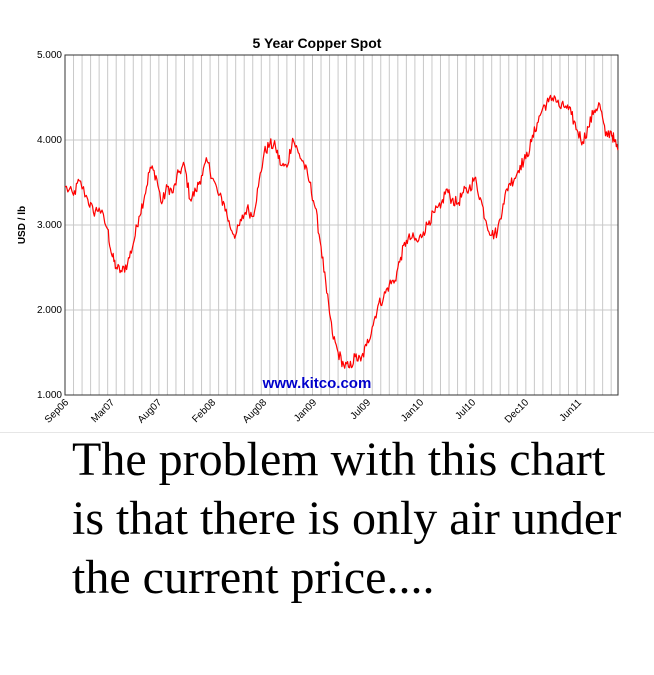 The width and height of the screenshot is (654, 675). What do you see at coordinates (103, 411) in the screenshot?
I see `x-tick-label: Mar07` at bounding box center [103, 411].